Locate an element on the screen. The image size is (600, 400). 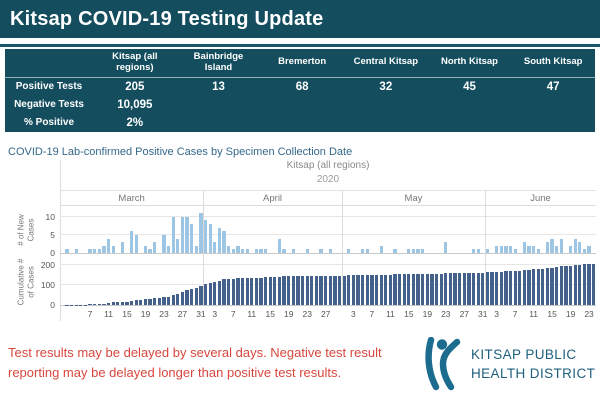
chart-year-label: 2020 is located at coordinates (328, 179).